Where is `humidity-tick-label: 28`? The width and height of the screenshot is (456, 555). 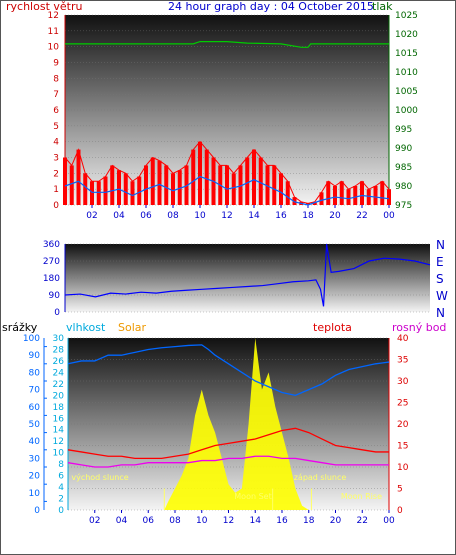
humidity-tick-label: 28 is located at coordinates (59, 350).